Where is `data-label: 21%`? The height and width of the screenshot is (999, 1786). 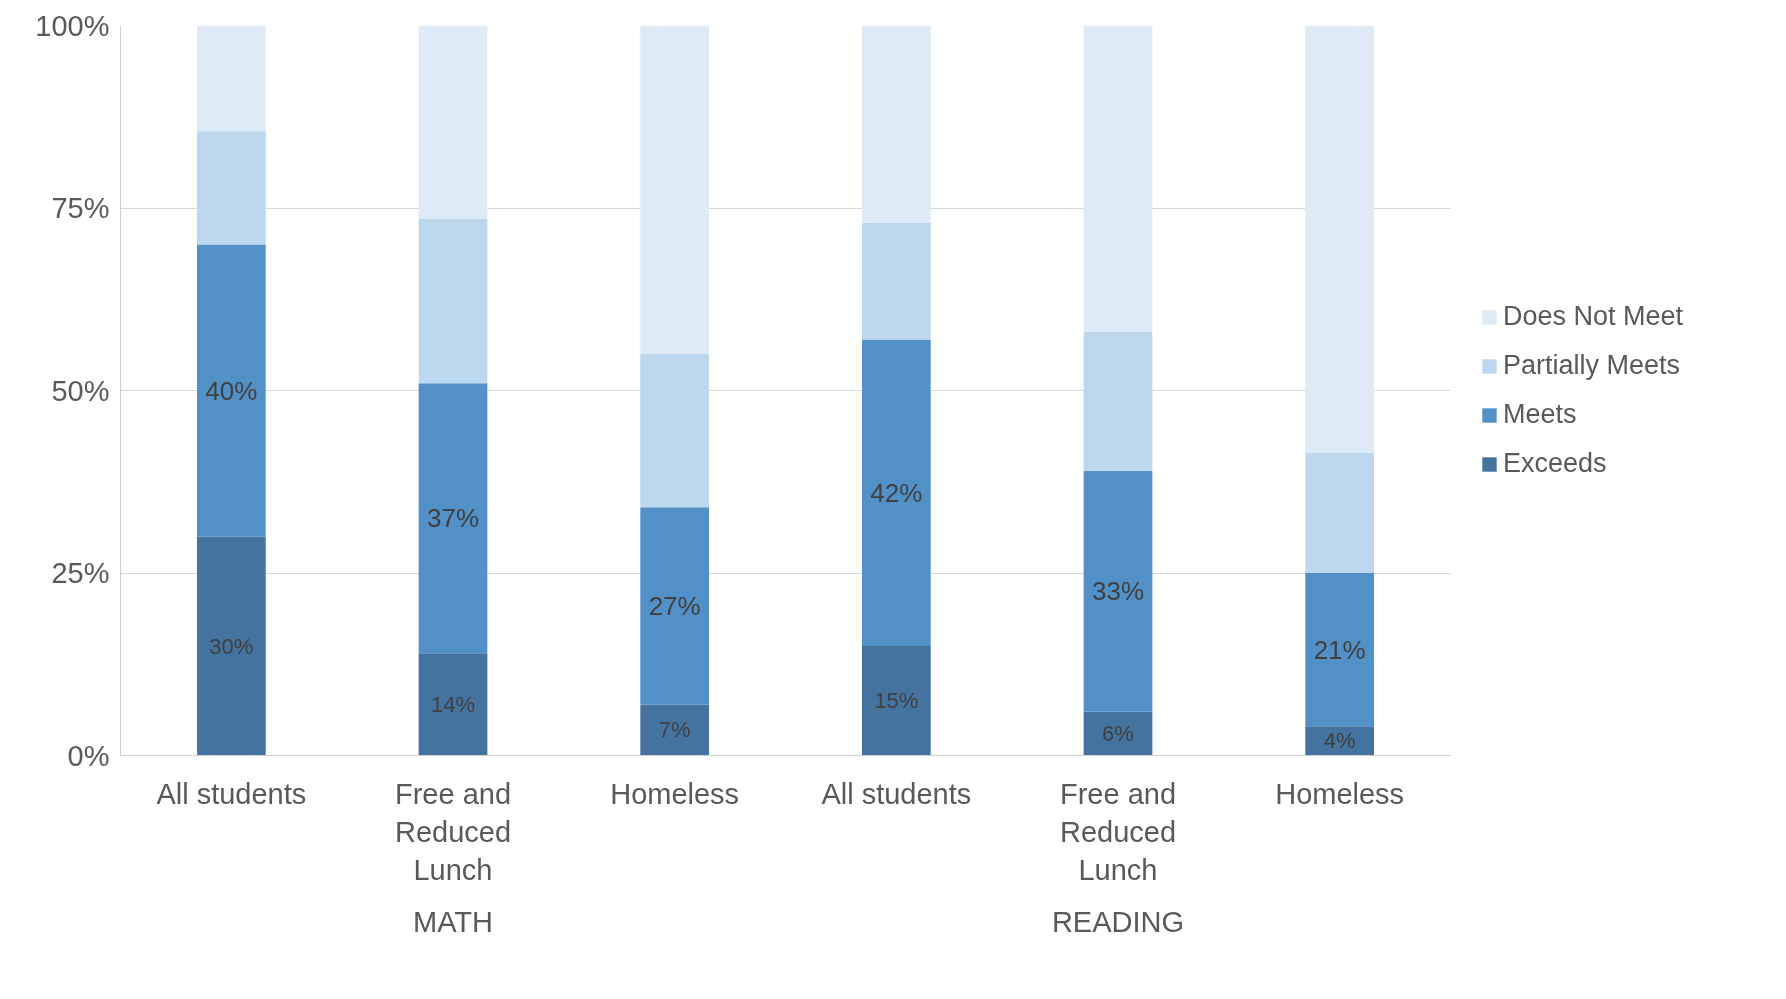
data-label: 21% is located at coordinates (1339, 649).